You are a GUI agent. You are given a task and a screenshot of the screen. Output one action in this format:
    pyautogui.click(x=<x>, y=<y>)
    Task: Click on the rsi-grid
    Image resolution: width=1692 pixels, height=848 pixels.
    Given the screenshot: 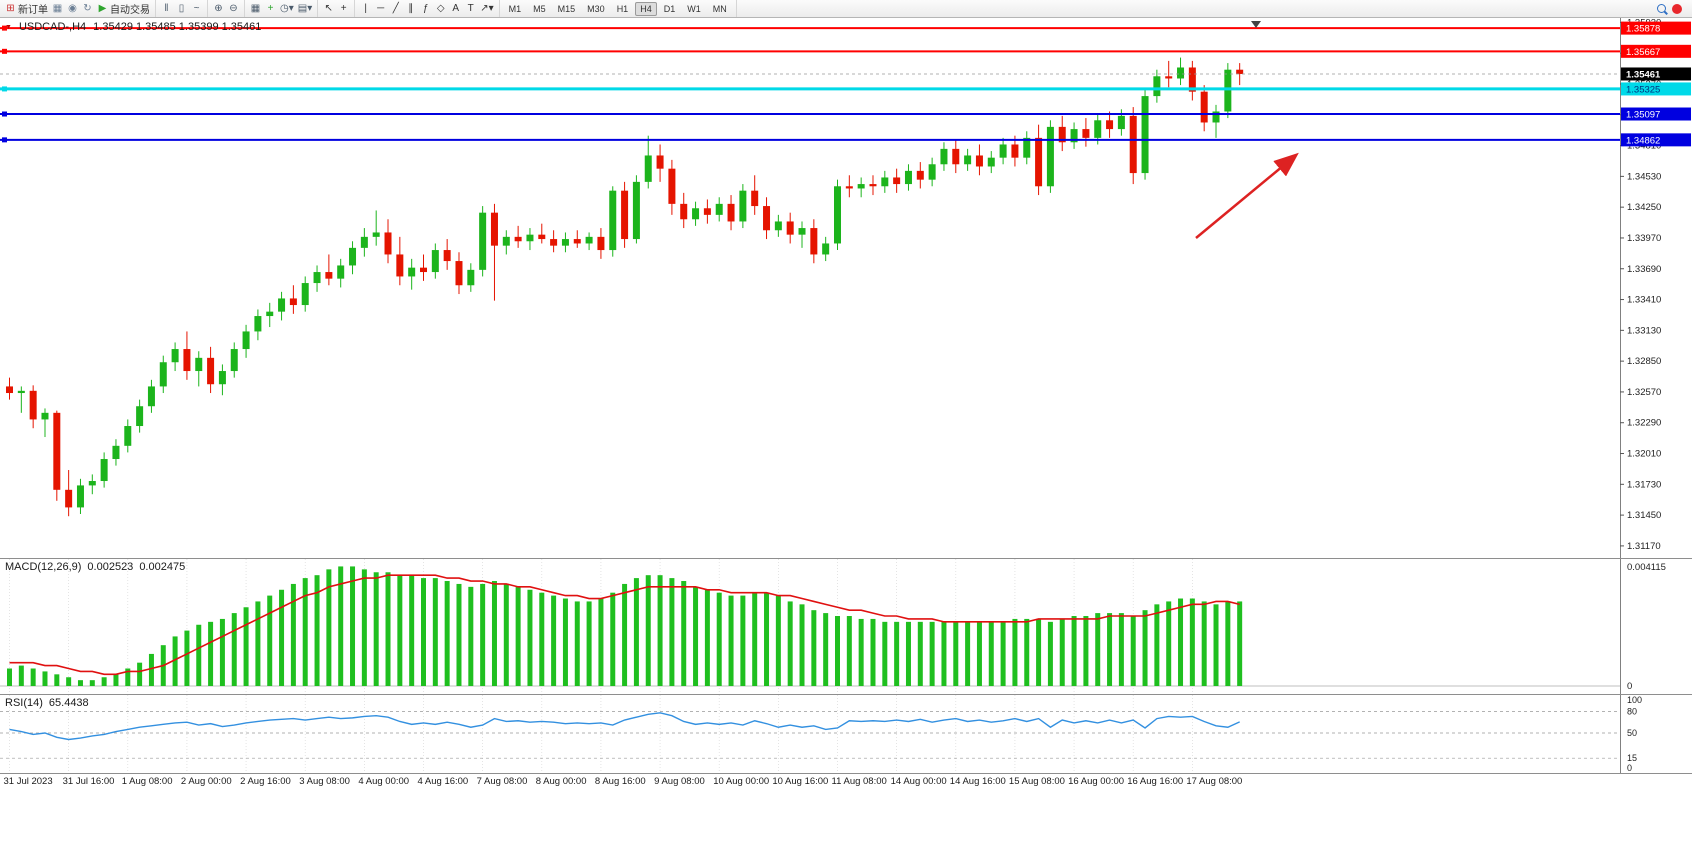 What is the action you would take?
    pyautogui.click(x=601, y=734)
    